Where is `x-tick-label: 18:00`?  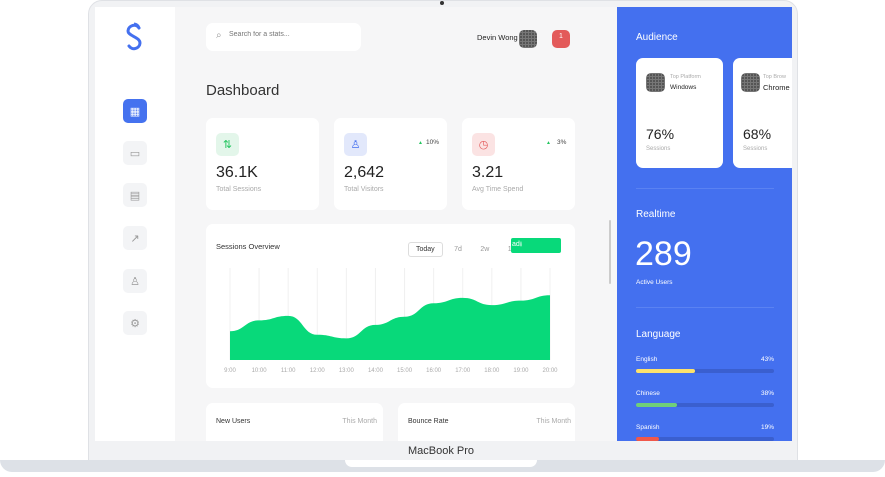 x-tick-label: 18:00 is located at coordinates (492, 371).